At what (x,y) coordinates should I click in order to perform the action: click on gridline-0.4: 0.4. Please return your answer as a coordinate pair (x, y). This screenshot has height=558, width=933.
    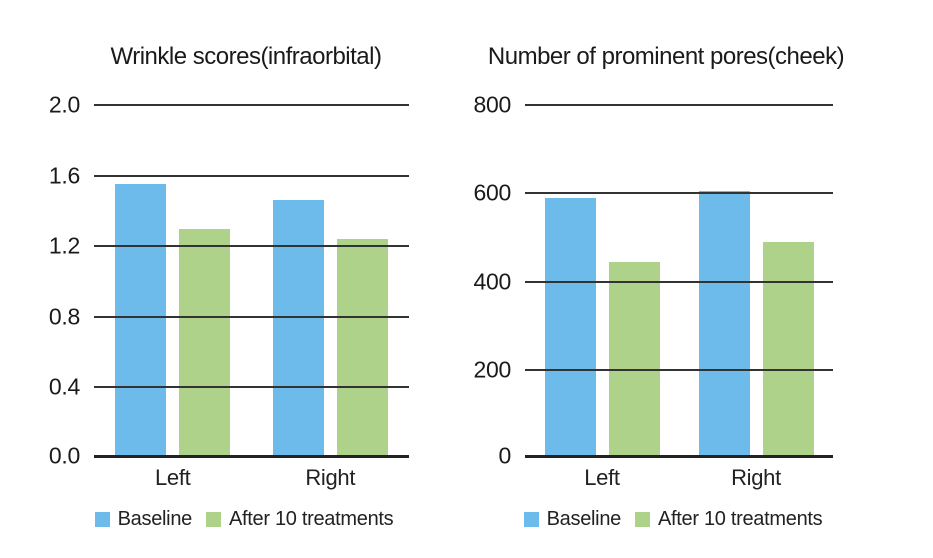
    Looking at the image, I should click on (229, 386).